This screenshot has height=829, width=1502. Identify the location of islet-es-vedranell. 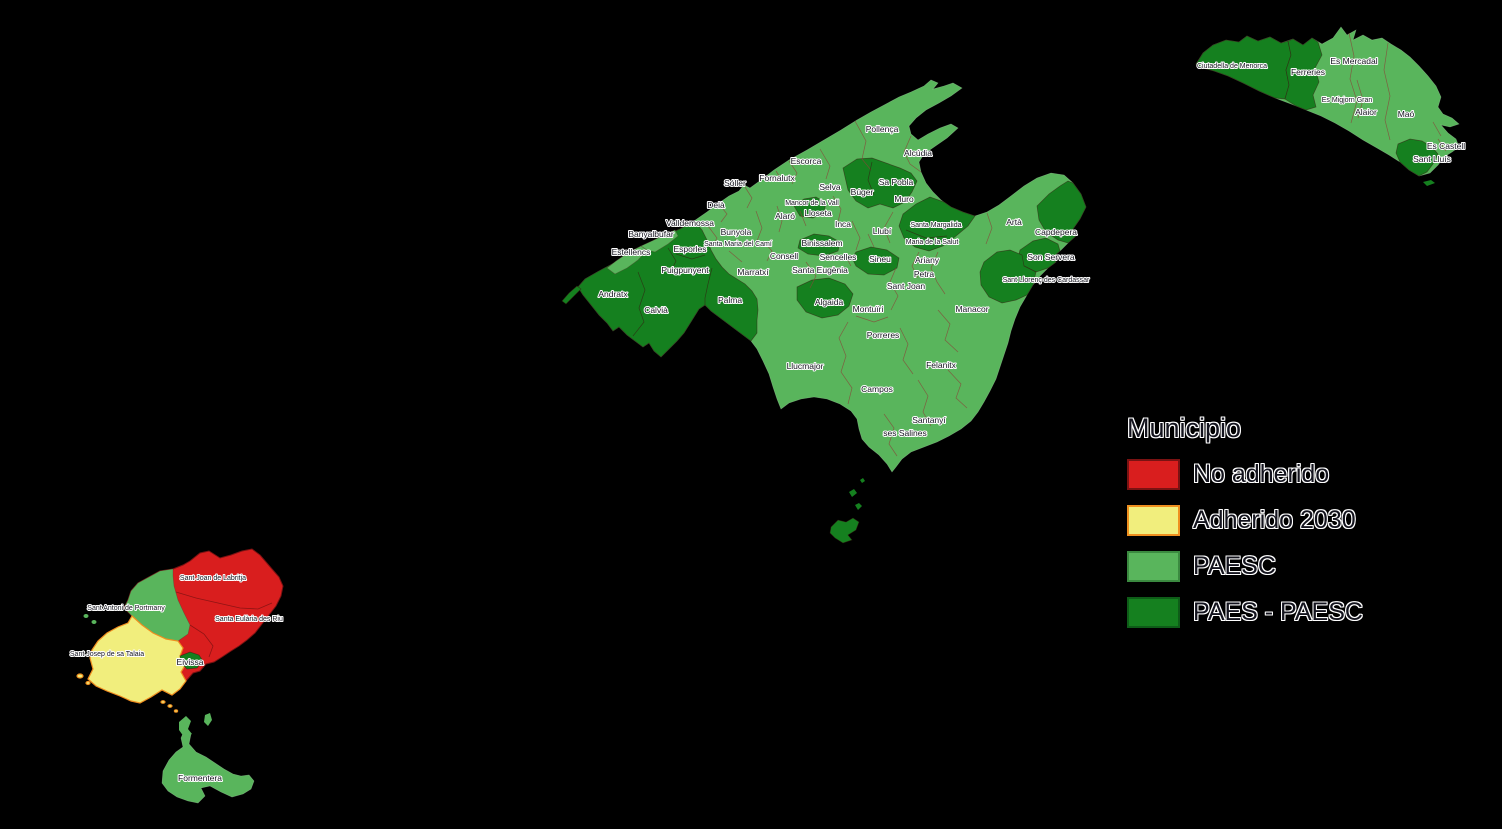
(88, 683).